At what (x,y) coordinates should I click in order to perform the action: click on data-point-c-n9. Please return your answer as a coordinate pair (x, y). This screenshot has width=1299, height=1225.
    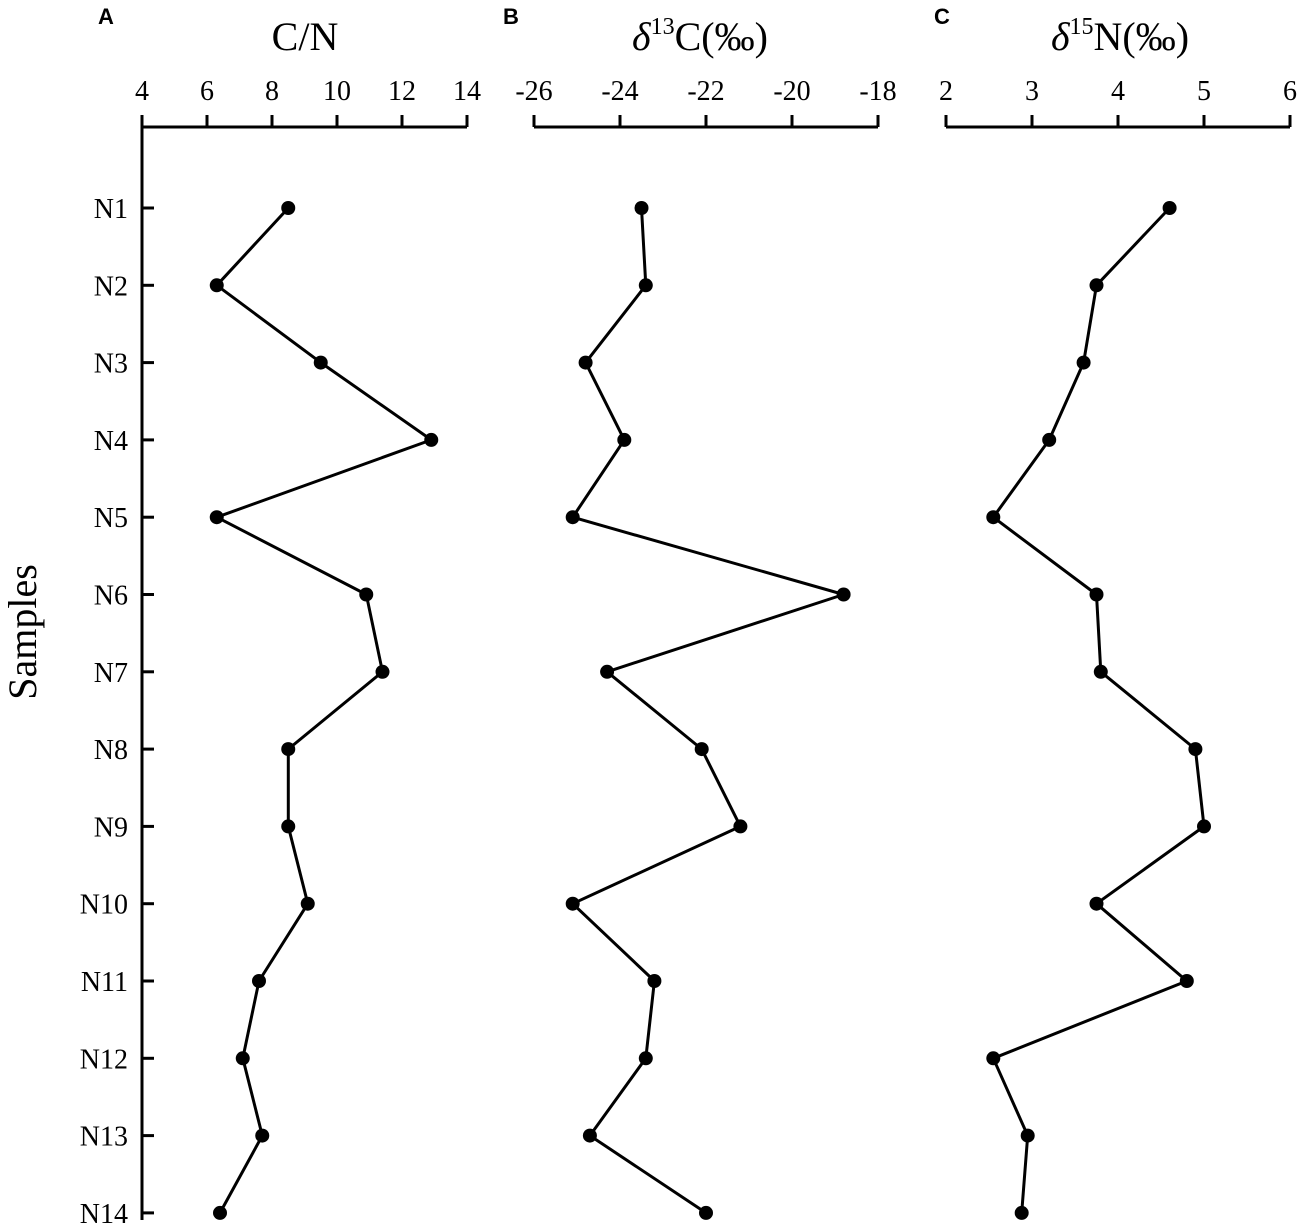
    Looking at the image, I should click on (1204, 826).